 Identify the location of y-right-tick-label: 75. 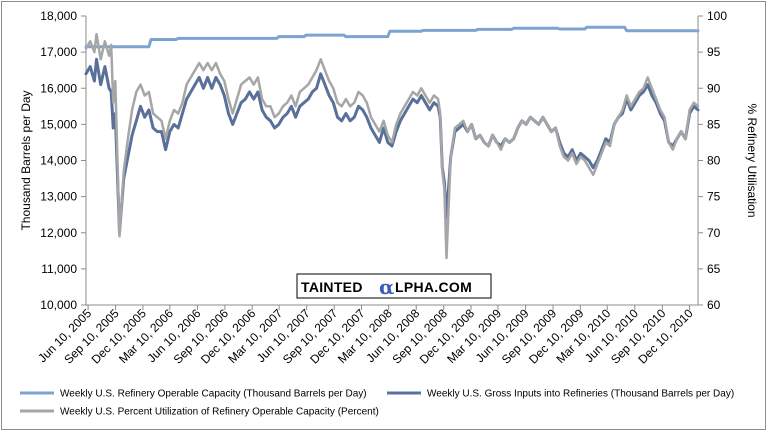
(714, 197).